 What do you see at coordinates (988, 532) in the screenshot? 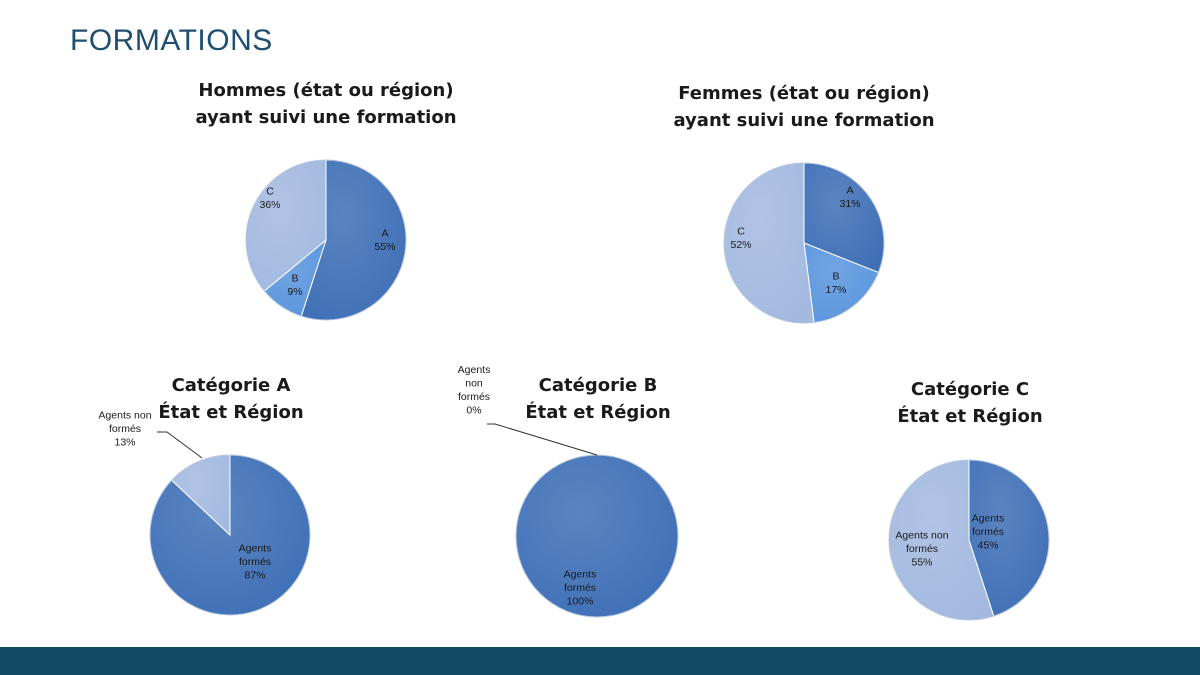
I see `slice-label: Agents formés 45%` at bounding box center [988, 532].